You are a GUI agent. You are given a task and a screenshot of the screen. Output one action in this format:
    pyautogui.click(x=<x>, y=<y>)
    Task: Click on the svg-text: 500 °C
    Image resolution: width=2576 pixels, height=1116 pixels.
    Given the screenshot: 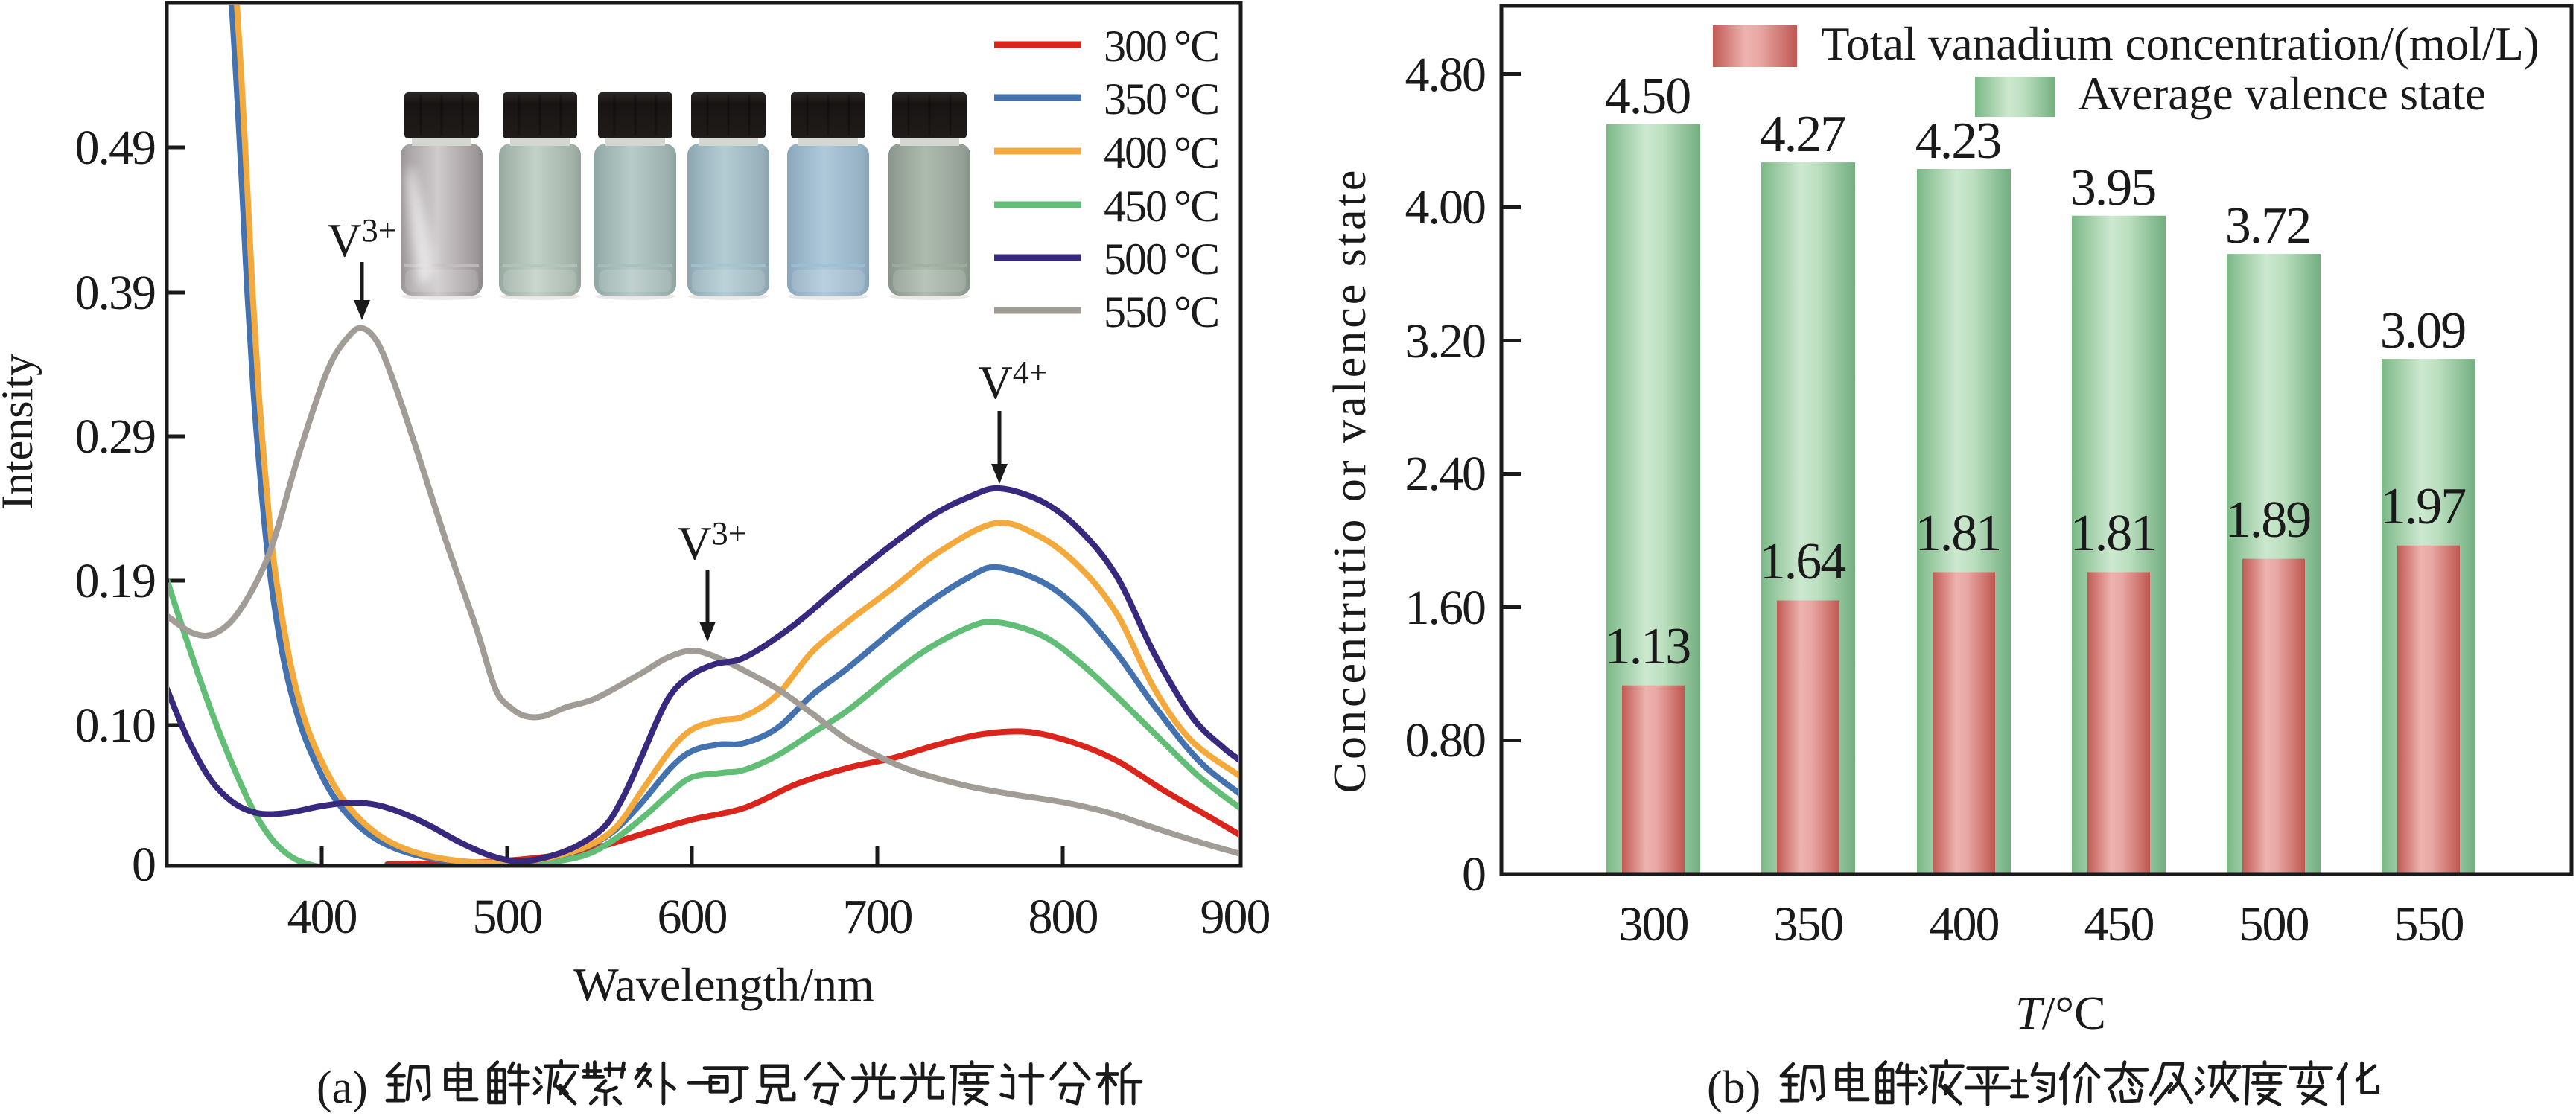 What is the action you would take?
    pyautogui.click(x=1161, y=259)
    